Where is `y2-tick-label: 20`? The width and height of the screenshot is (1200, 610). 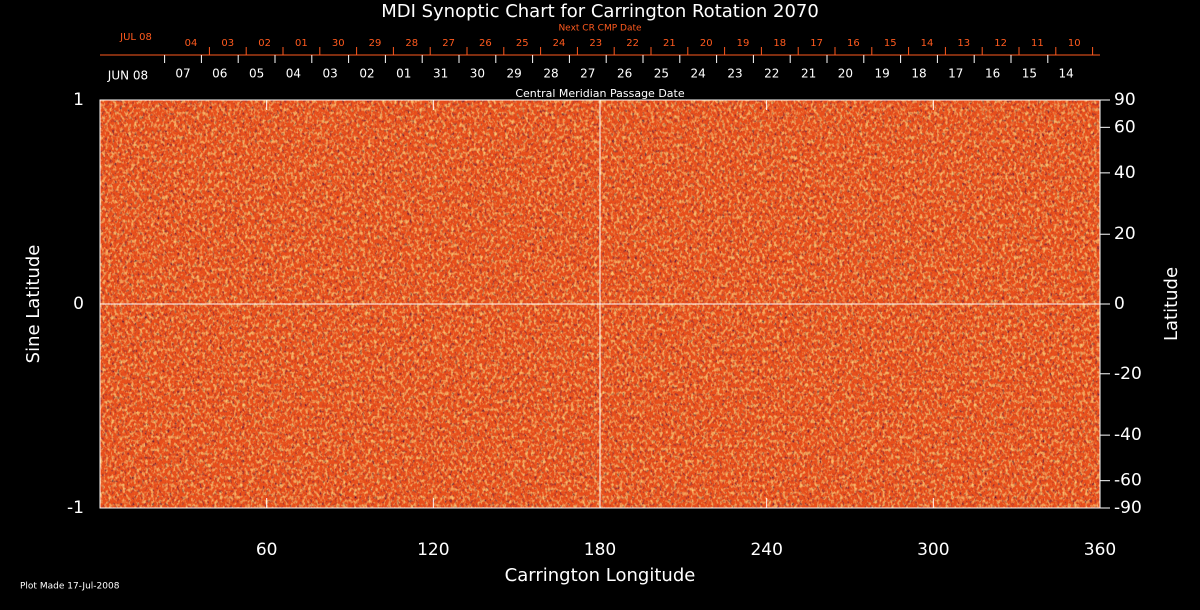
y2-tick-label: 20 is located at coordinates (1125, 234).